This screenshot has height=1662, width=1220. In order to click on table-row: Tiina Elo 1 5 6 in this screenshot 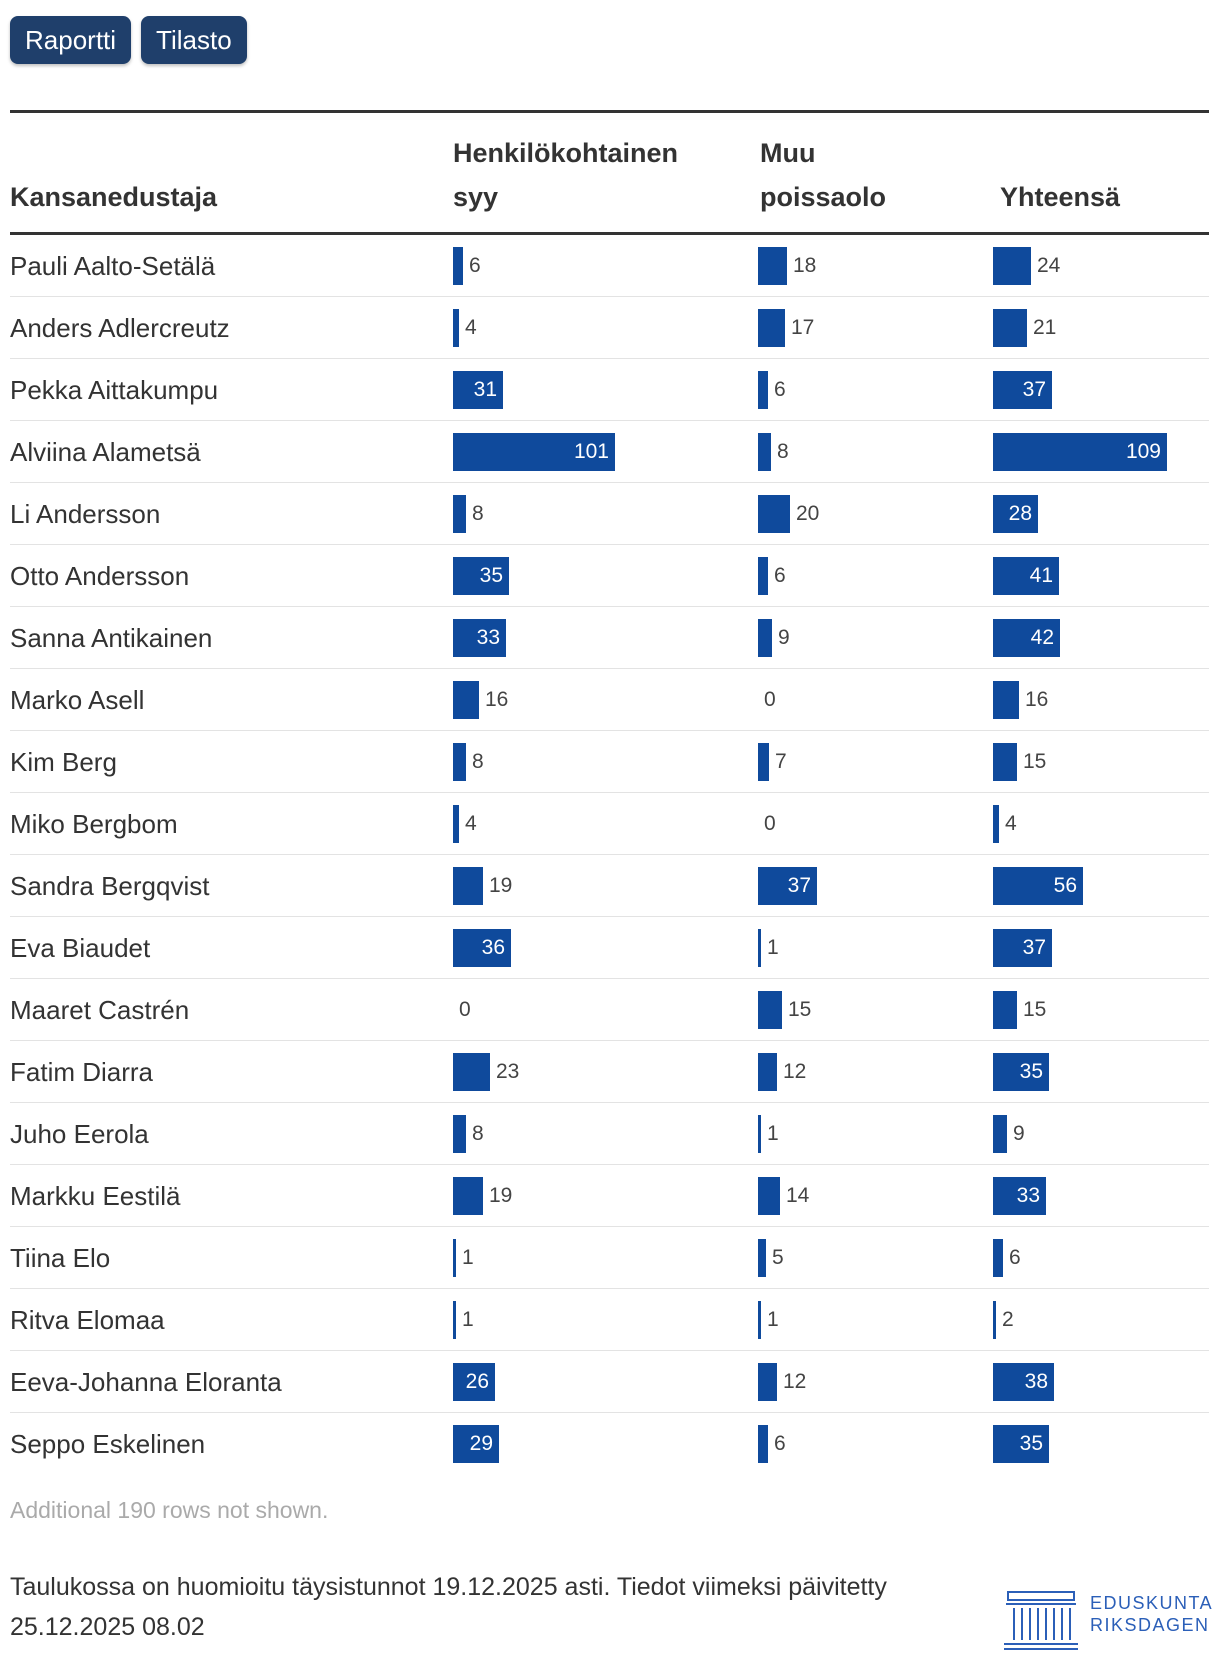, I will do `click(609, 1258)`.